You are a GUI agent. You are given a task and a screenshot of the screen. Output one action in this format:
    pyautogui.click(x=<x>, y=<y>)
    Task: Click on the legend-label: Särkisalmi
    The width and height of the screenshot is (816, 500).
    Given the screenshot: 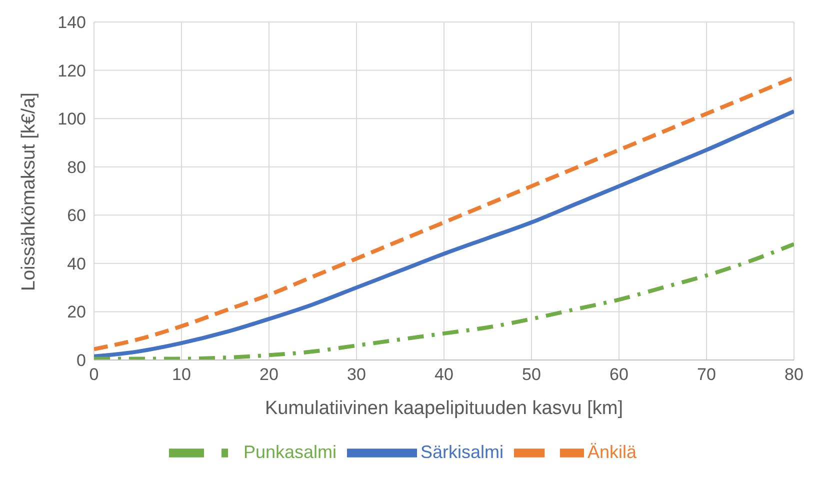 What is the action you would take?
    pyautogui.click(x=462, y=452)
    